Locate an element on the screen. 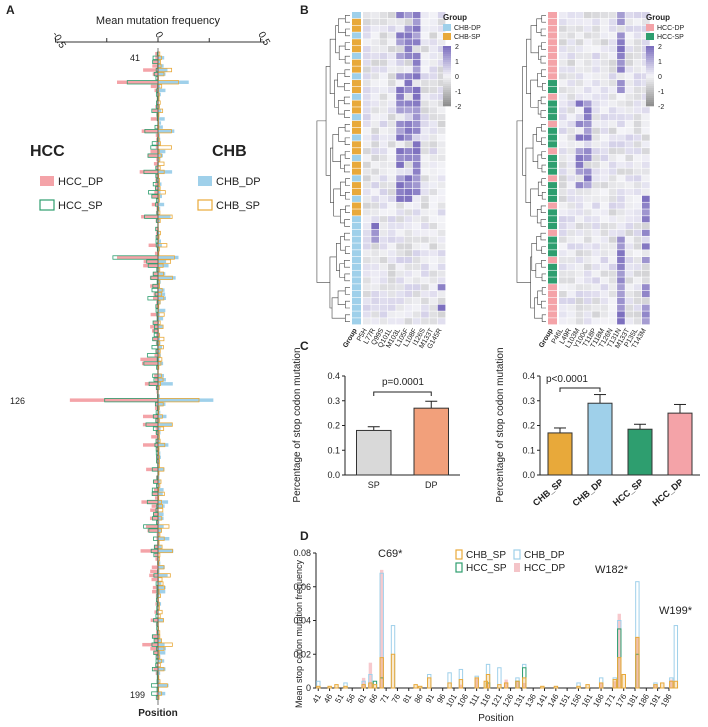 The height and width of the screenshot is (727, 708). annotation-w199: W199* is located at coordinates (676, 611).